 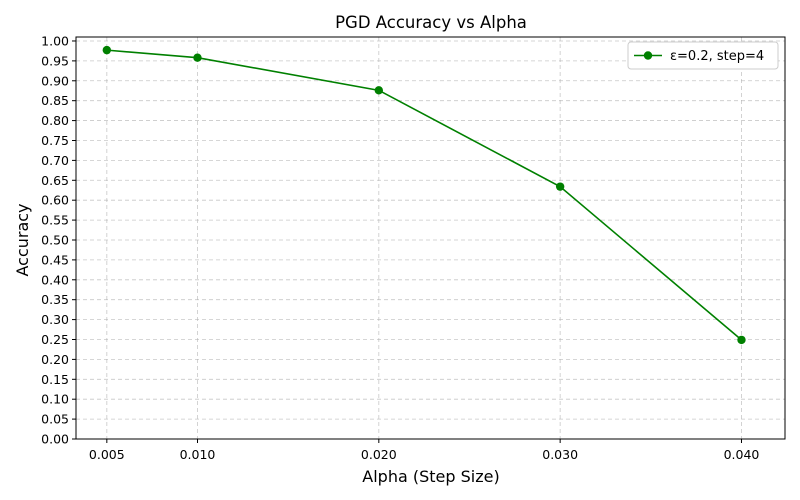 What do you see at coordinates (55, 419) in the screenshot?
I see `y-tick-label: 0.05` at bounding box center [55, 419].